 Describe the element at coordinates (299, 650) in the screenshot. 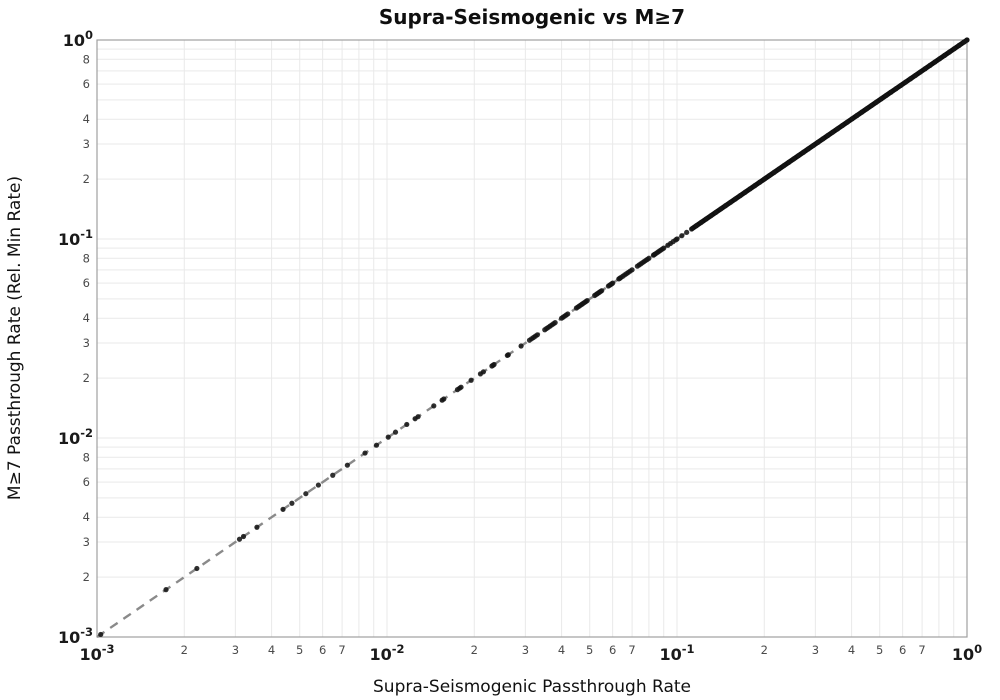

I see `x-minor-tick-label: 5` at that location.